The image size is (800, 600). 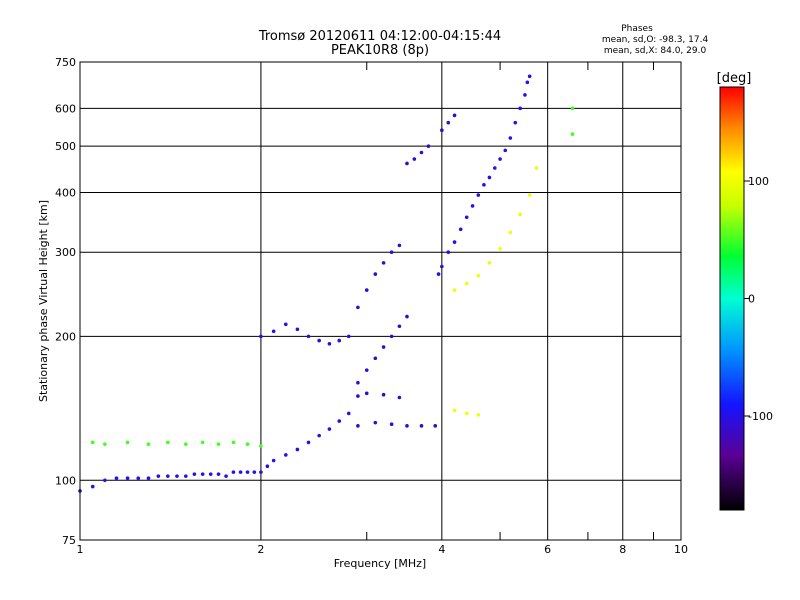 What do you see at coordinates (547, 549) in the screenshot?
I see `x-tick-label: 6` at bounding box center [547, 549].